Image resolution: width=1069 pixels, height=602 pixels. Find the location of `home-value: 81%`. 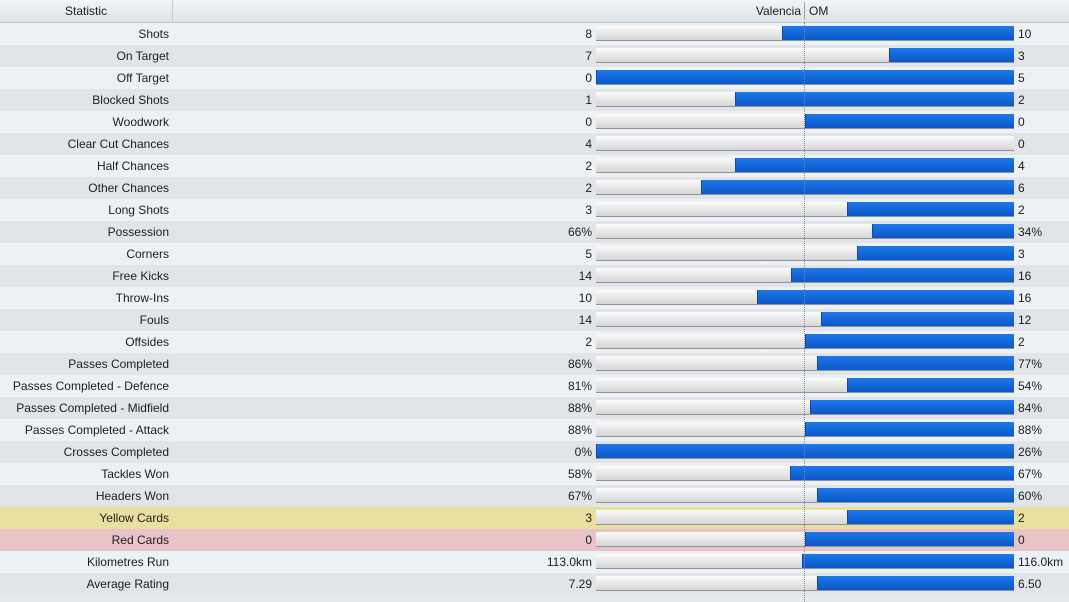

home-value: 81% is located at coordinates (579, 386).